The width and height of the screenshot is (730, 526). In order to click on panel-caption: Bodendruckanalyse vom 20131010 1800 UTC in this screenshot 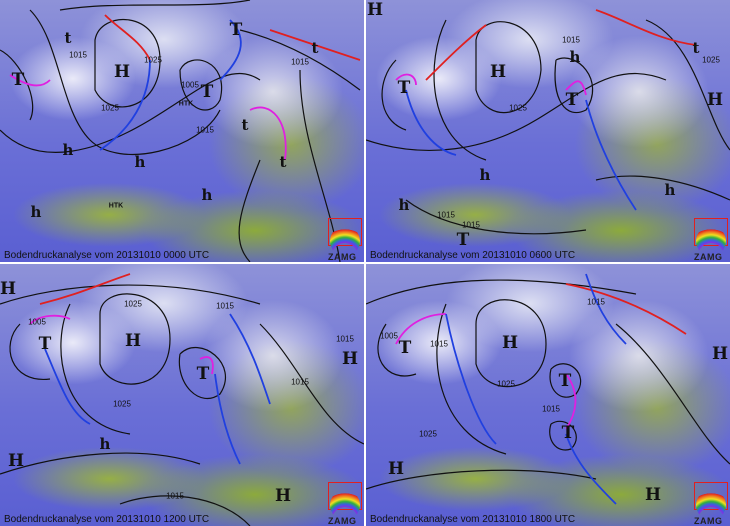, I will do `click(473, 519)`.